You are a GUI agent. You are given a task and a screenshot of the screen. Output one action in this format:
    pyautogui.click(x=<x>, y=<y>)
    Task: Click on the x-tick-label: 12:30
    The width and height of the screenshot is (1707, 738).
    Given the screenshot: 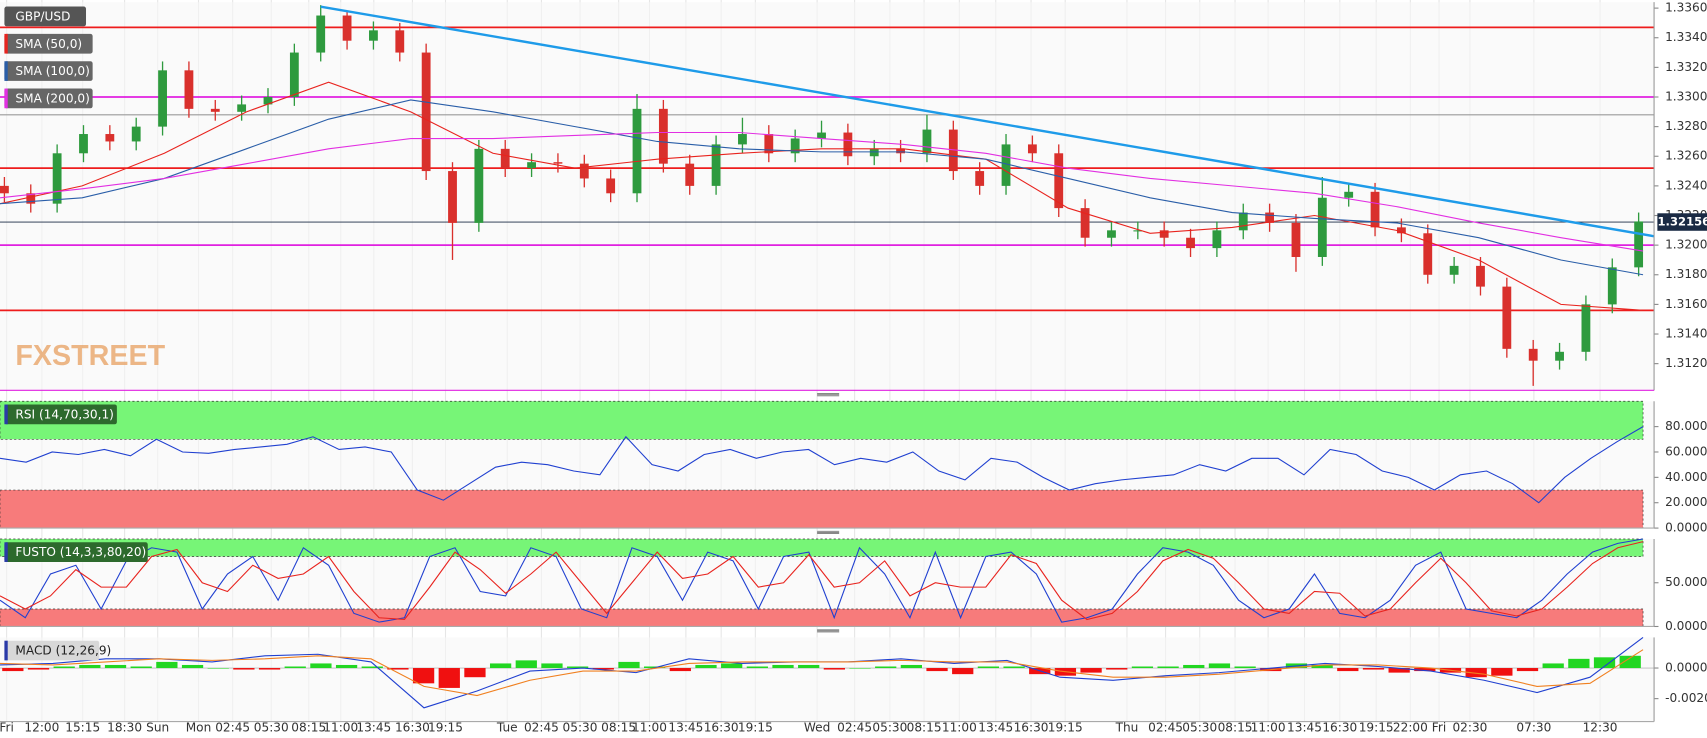 What is the action you would take?
    pyautogui.click(x=1600, y=728)
    